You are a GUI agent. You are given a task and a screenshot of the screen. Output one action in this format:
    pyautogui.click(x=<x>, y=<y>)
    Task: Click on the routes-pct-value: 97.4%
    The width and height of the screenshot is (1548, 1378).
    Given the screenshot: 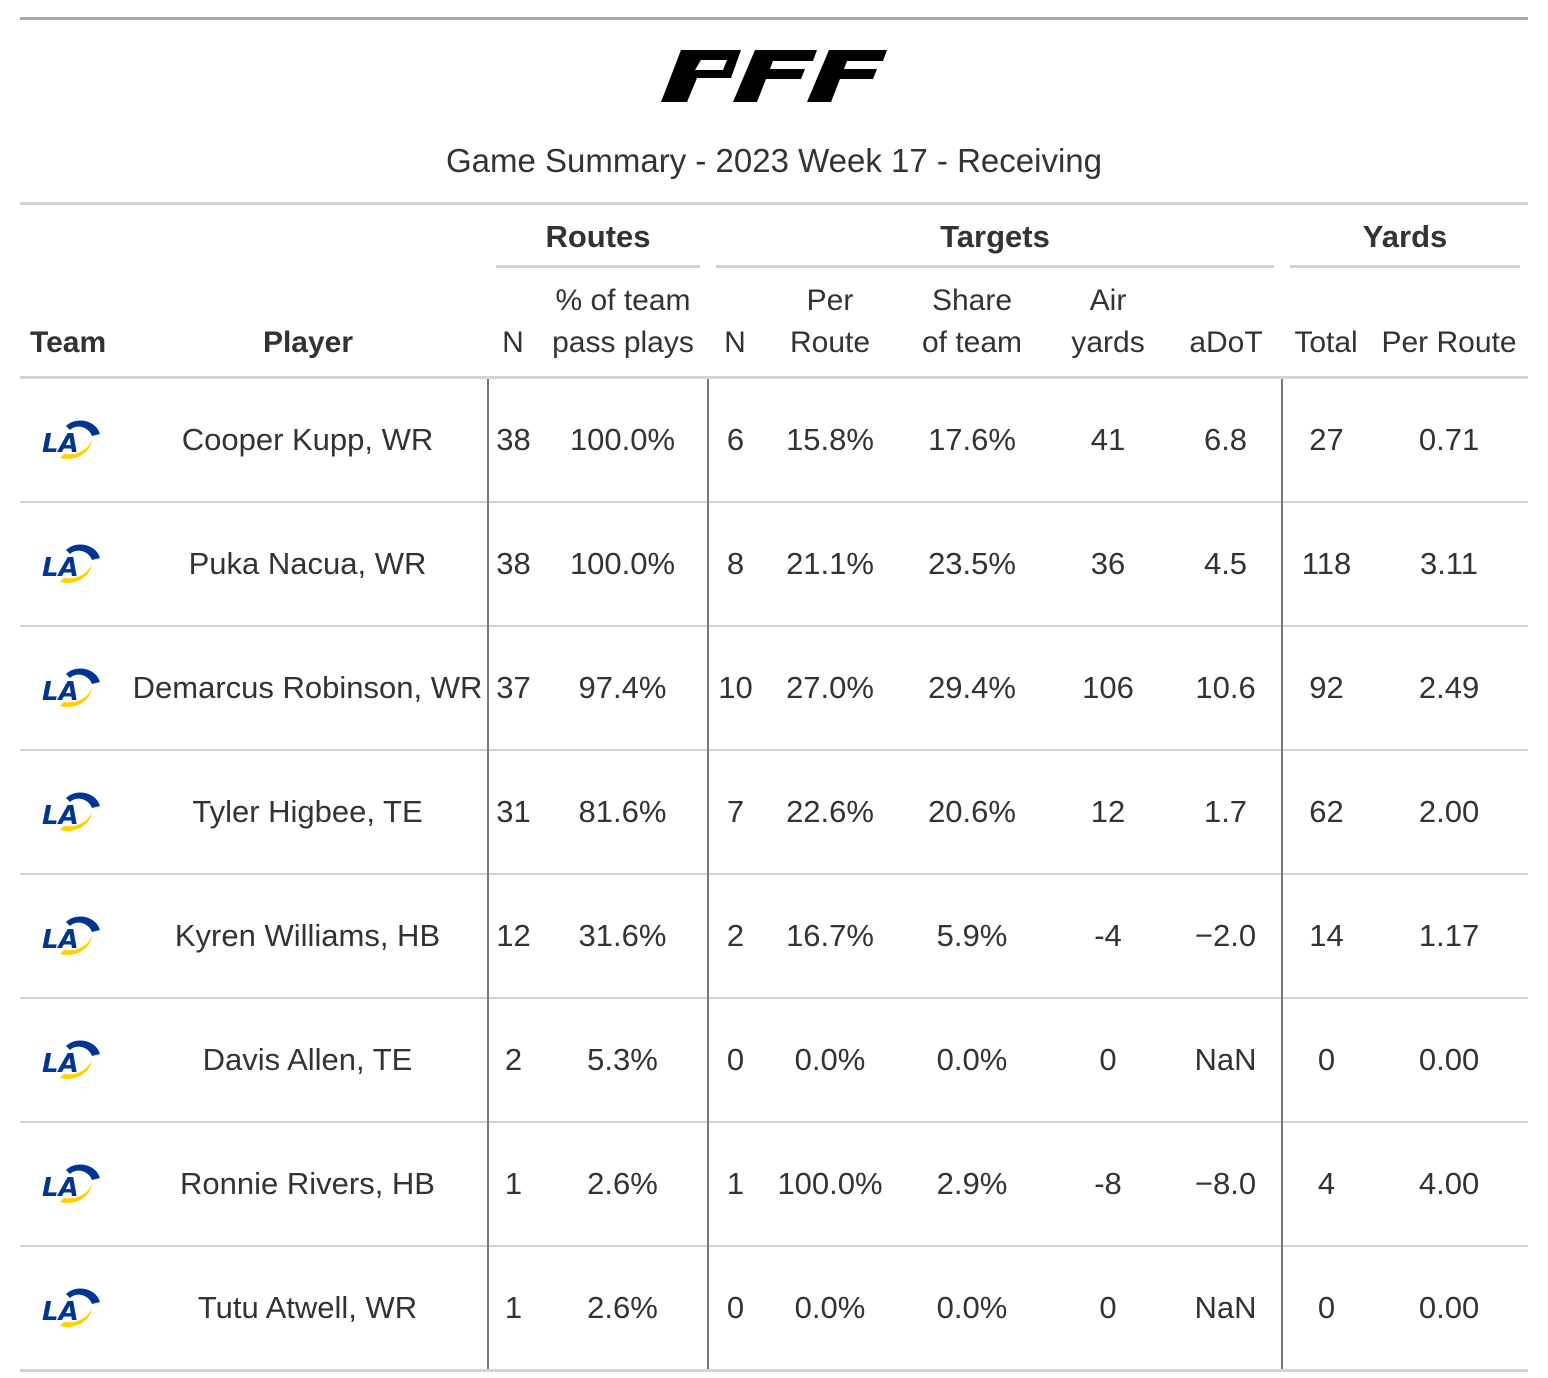 What is the action you would take?
    pyautogui.click(x=623, y=687)
    